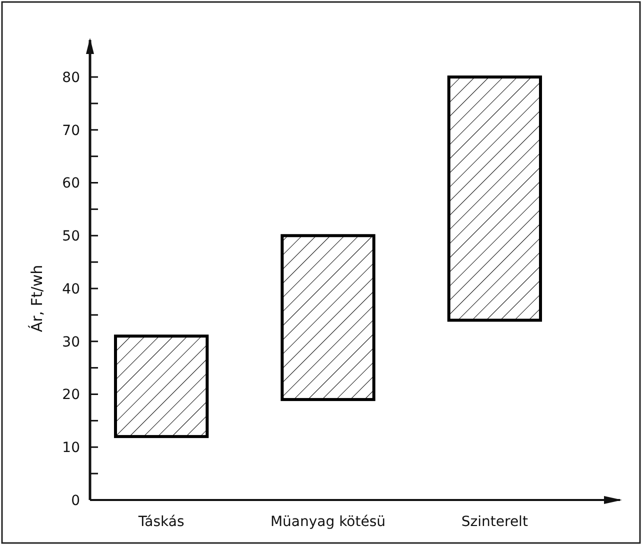 The width and height of the screenshot is (642, 545). Describe the element at coordinates (328, 522) in the screenshot. I see `x-tick-label: Müanyag kötésü` at that location.